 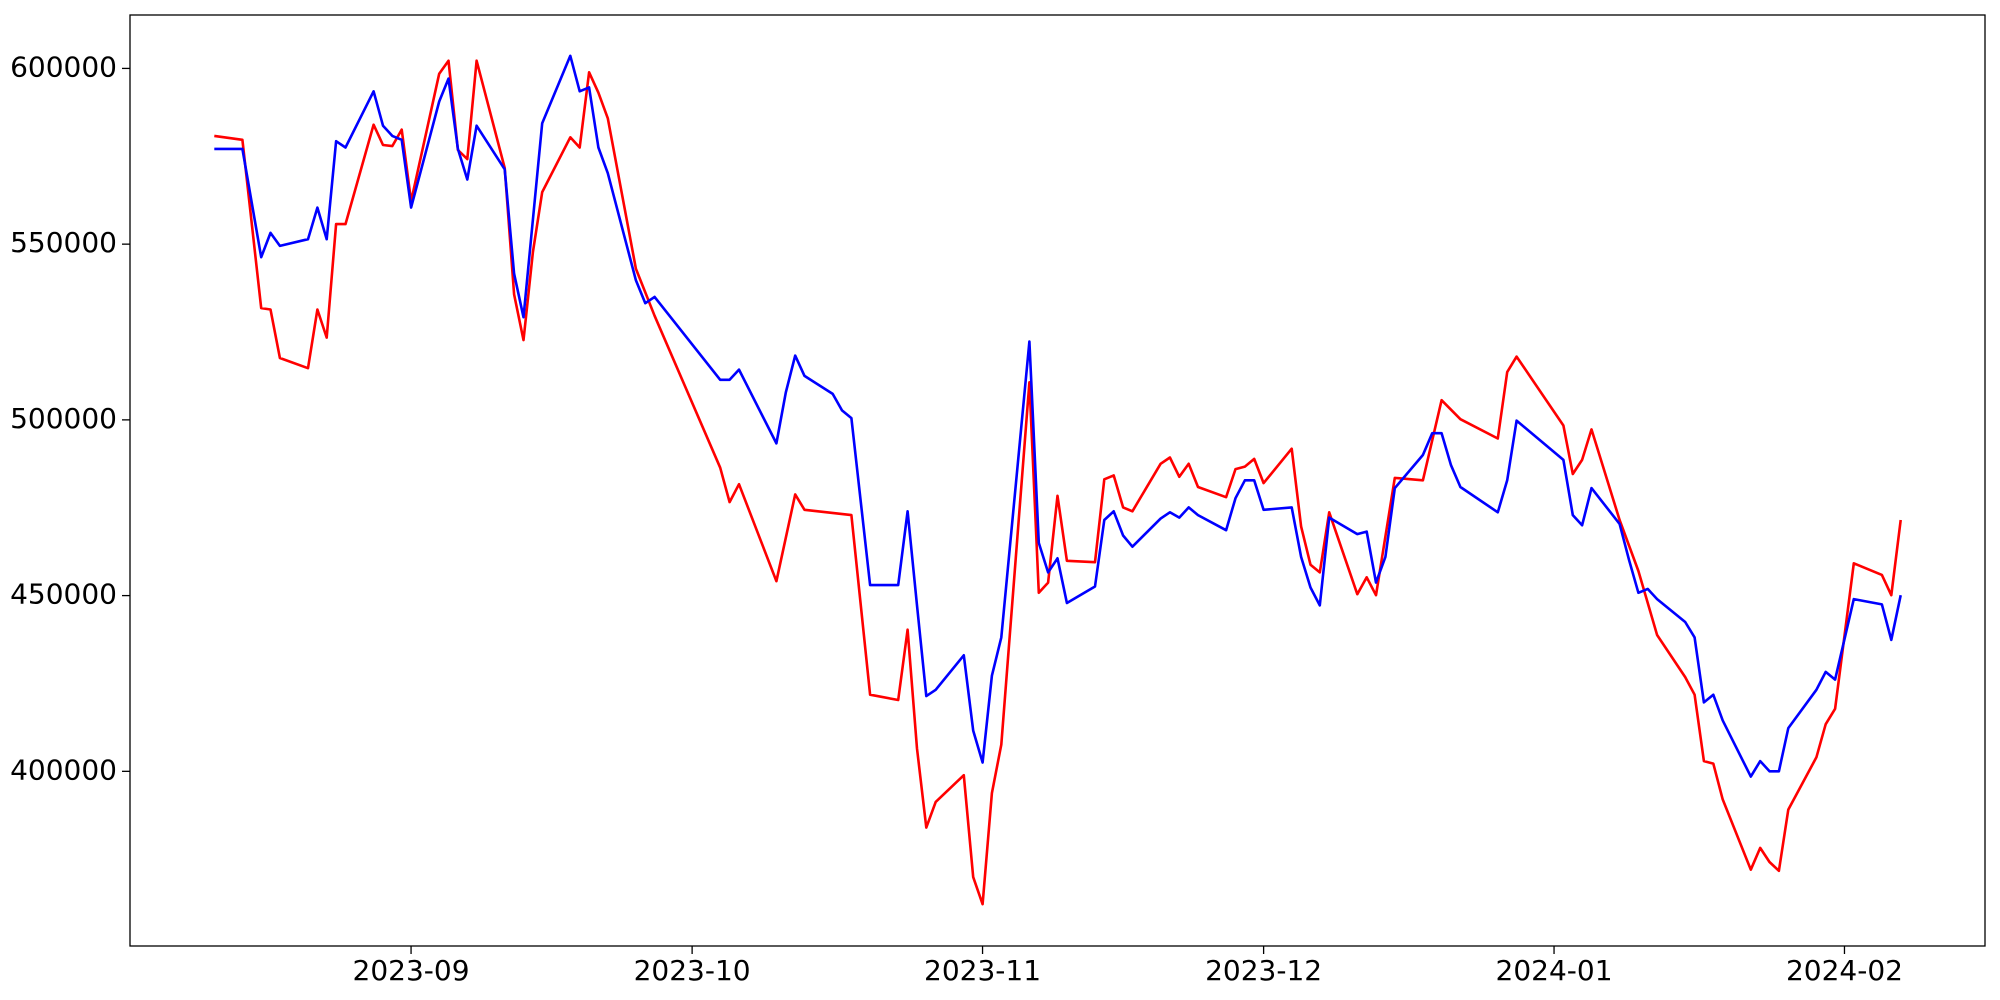 What do you see at coordinates (1844, 970) in the screenshot?
I see `x-tick-label: 2024-02` at bounding box center [1844, 970].